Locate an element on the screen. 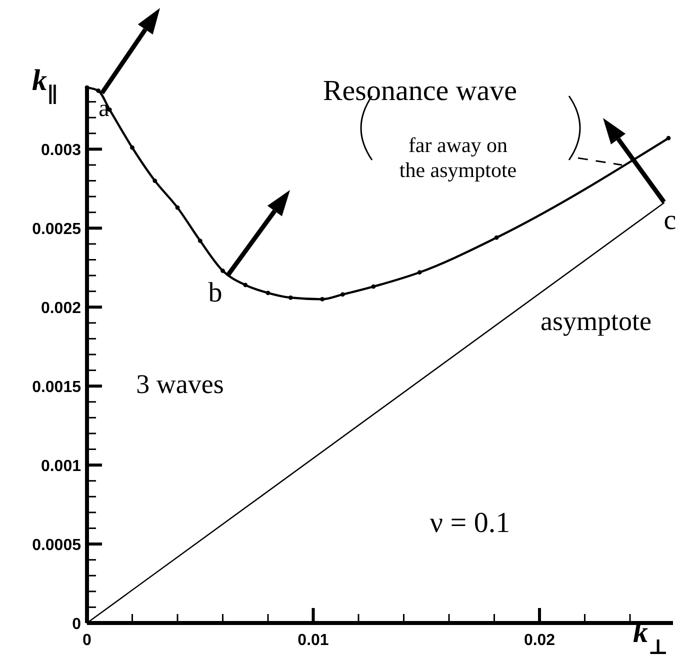  annotation: Resonance wave is located at coordinates (420, 91).